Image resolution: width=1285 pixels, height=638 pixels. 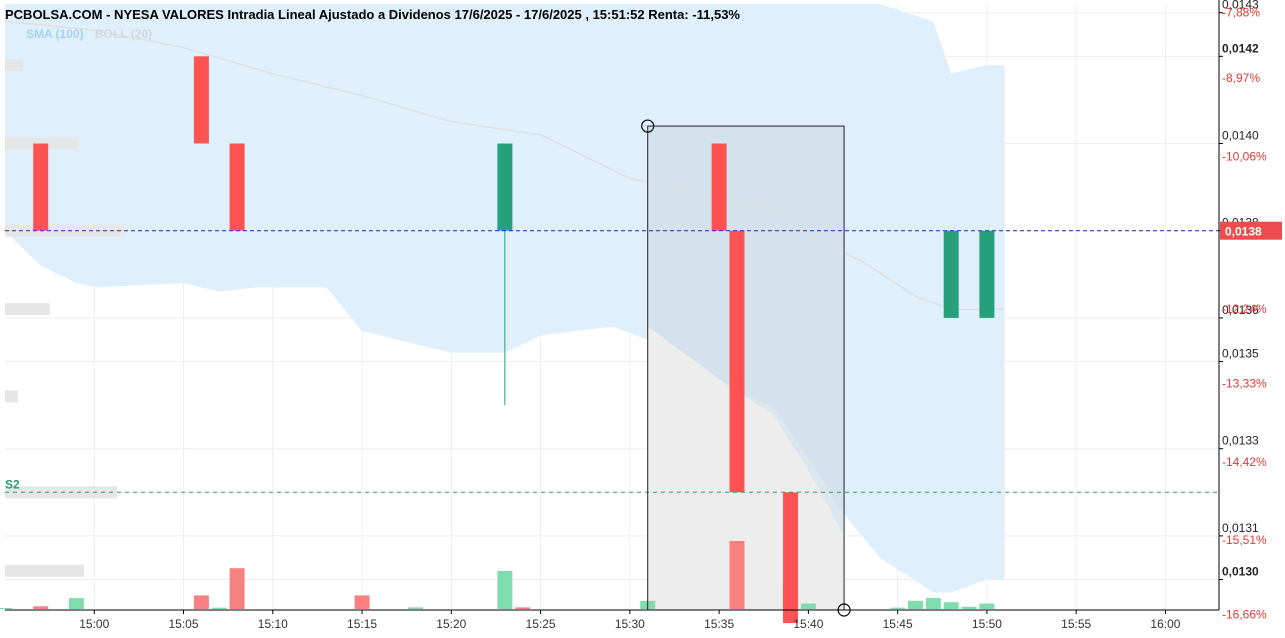 I want to click on time-tick-label: 15:35, so click(x=719, y=624).